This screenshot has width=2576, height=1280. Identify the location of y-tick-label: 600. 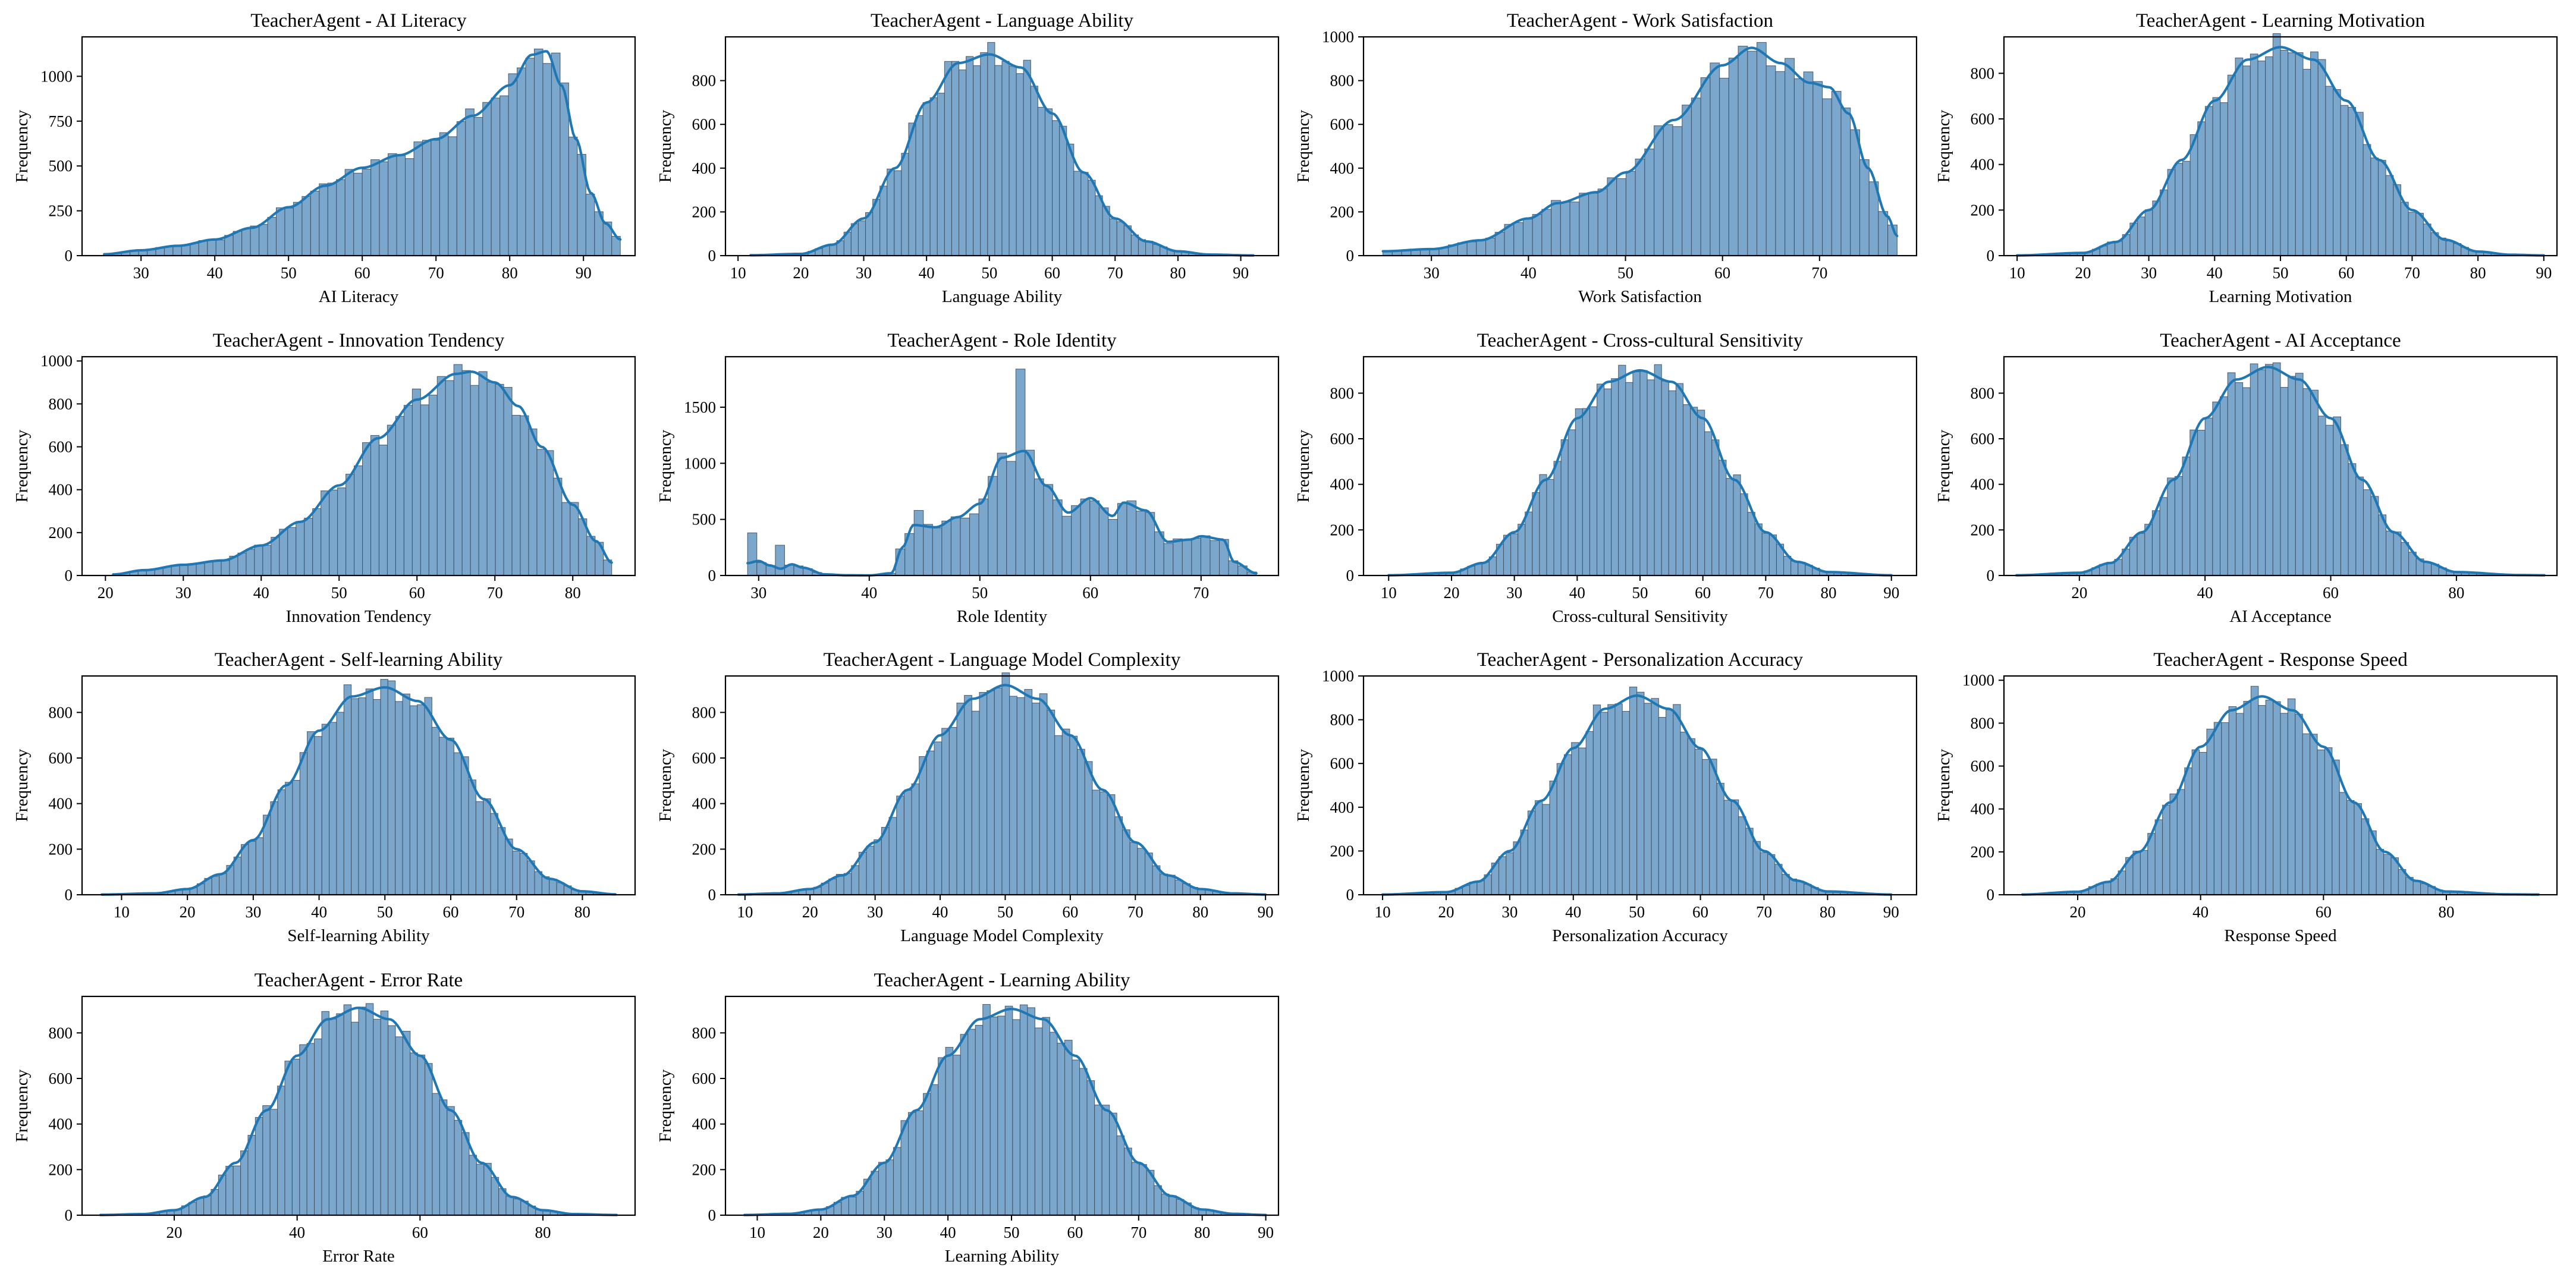
(1342, 124).